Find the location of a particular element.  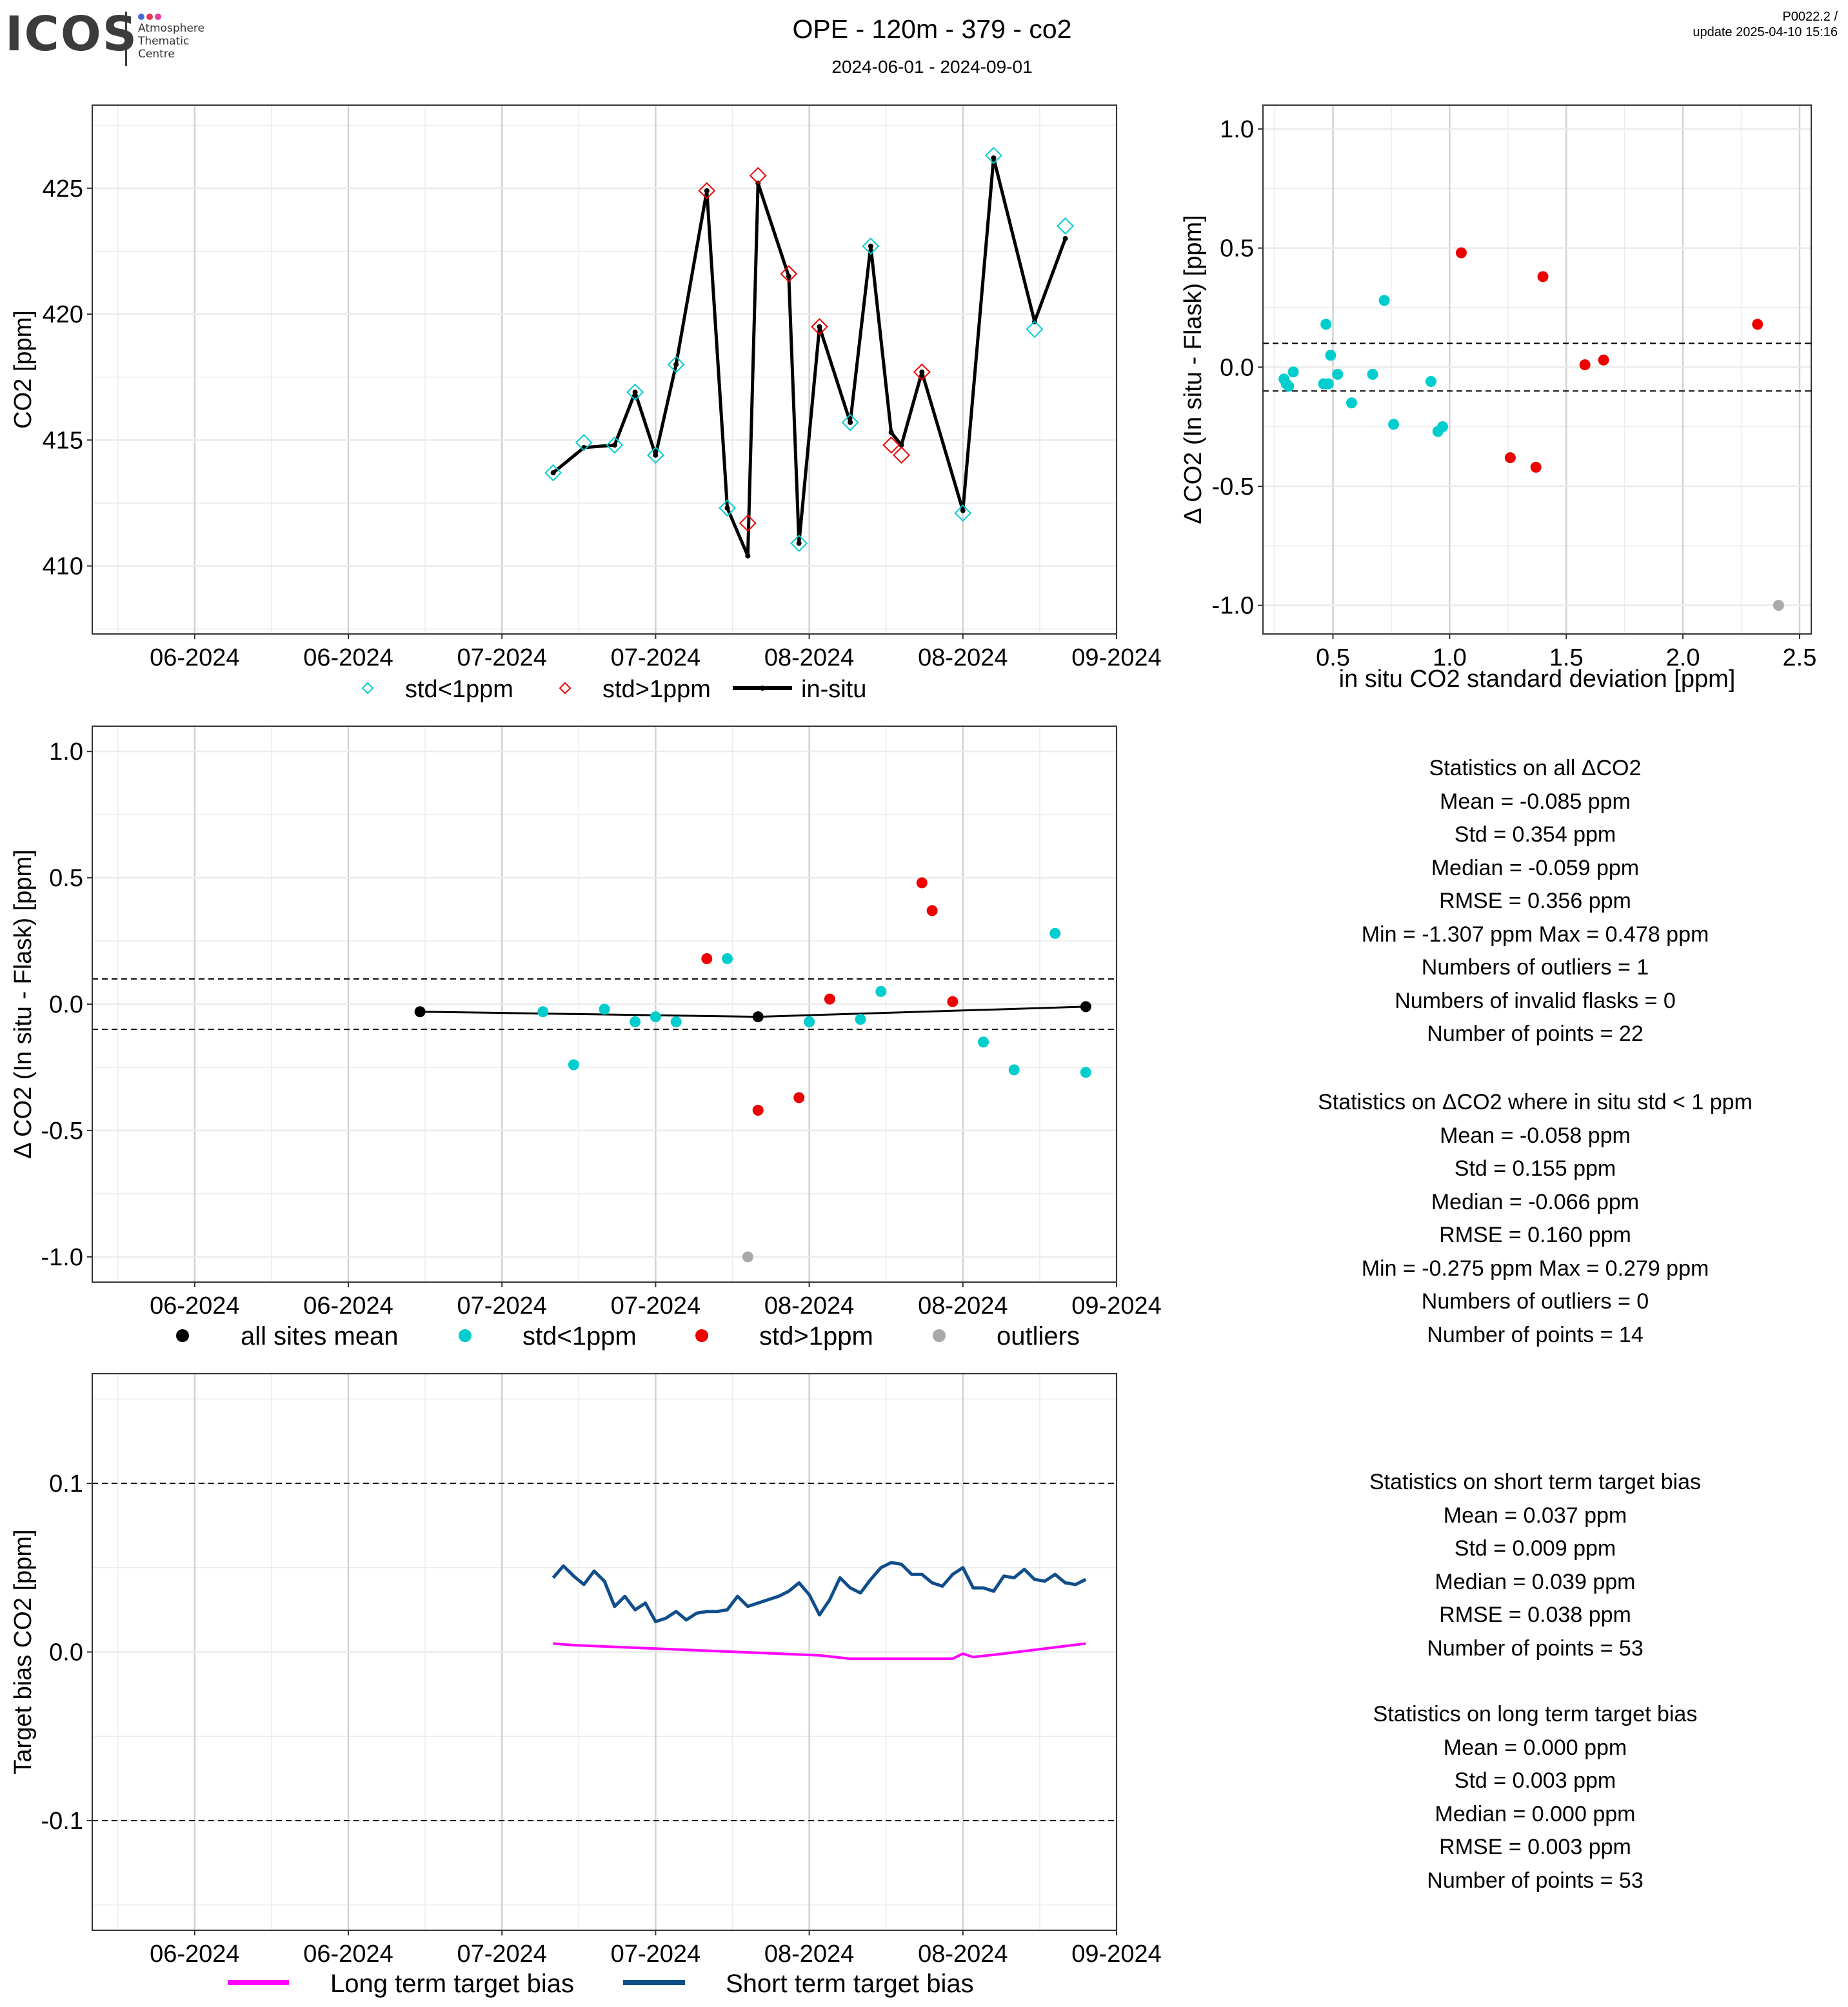

stats-line: Mean = -0.058 ppm is located at coordinates (1535, 1135).